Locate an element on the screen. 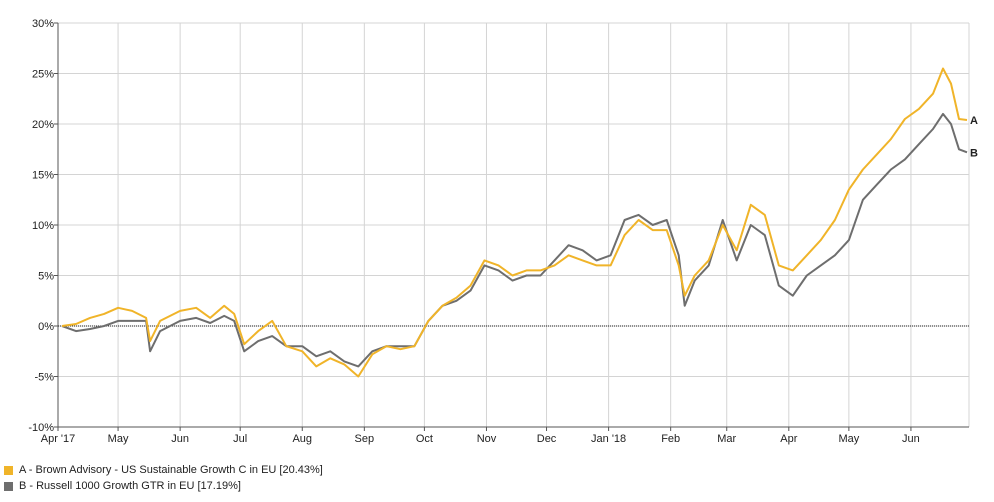  y-tick-label: 25% is located at coordinates (43, 75).